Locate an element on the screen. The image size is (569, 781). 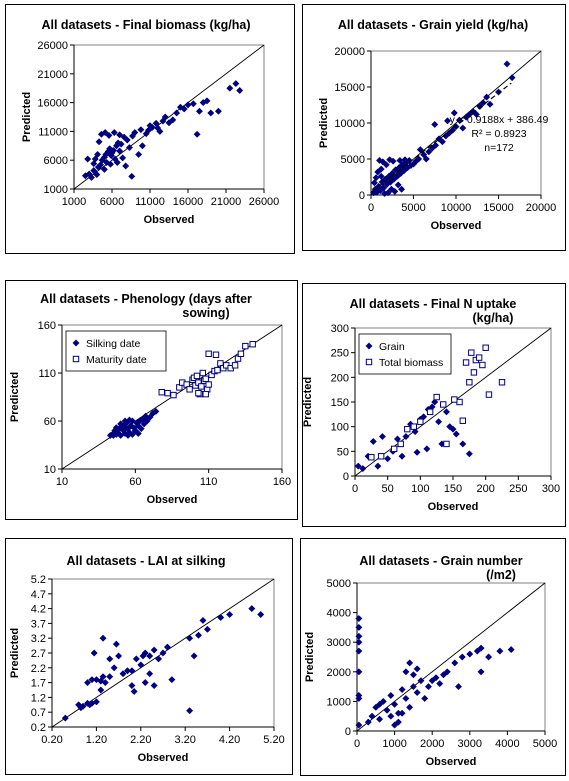
chart-title: All datasets - Final N uptake (kg/ha) is located at coordinates (433, 311).